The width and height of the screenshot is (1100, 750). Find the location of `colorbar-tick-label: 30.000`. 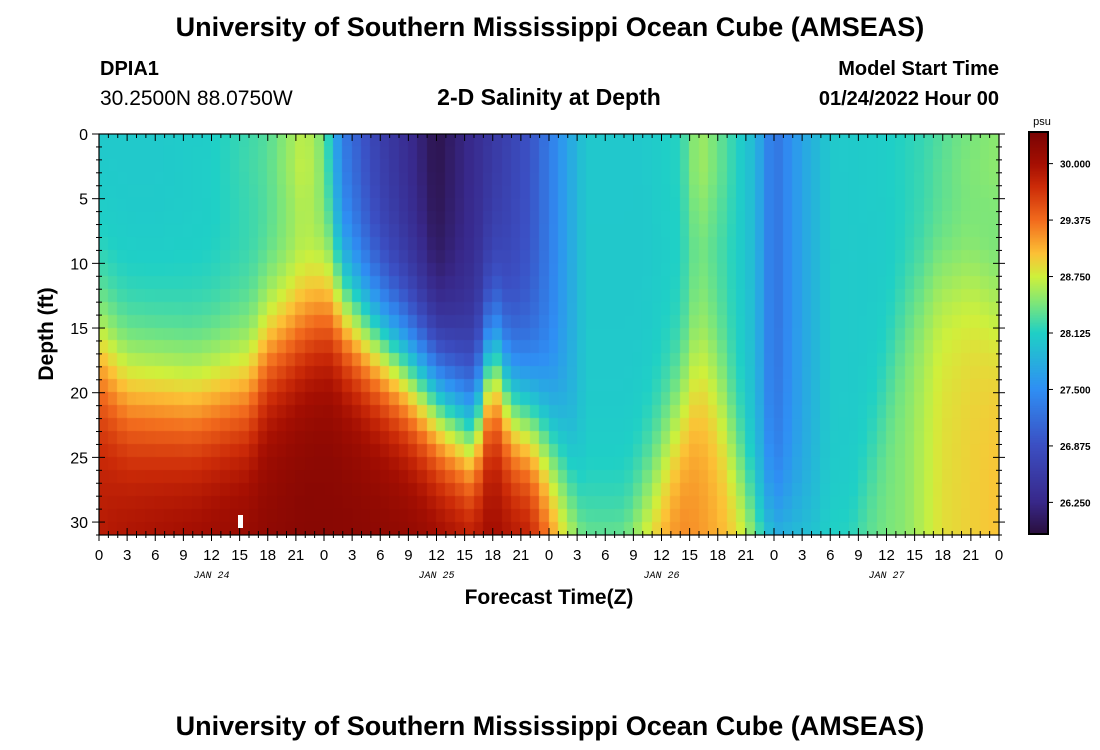

colorbar-tick-label: 30.000 is located at coordinates (1075, 165).